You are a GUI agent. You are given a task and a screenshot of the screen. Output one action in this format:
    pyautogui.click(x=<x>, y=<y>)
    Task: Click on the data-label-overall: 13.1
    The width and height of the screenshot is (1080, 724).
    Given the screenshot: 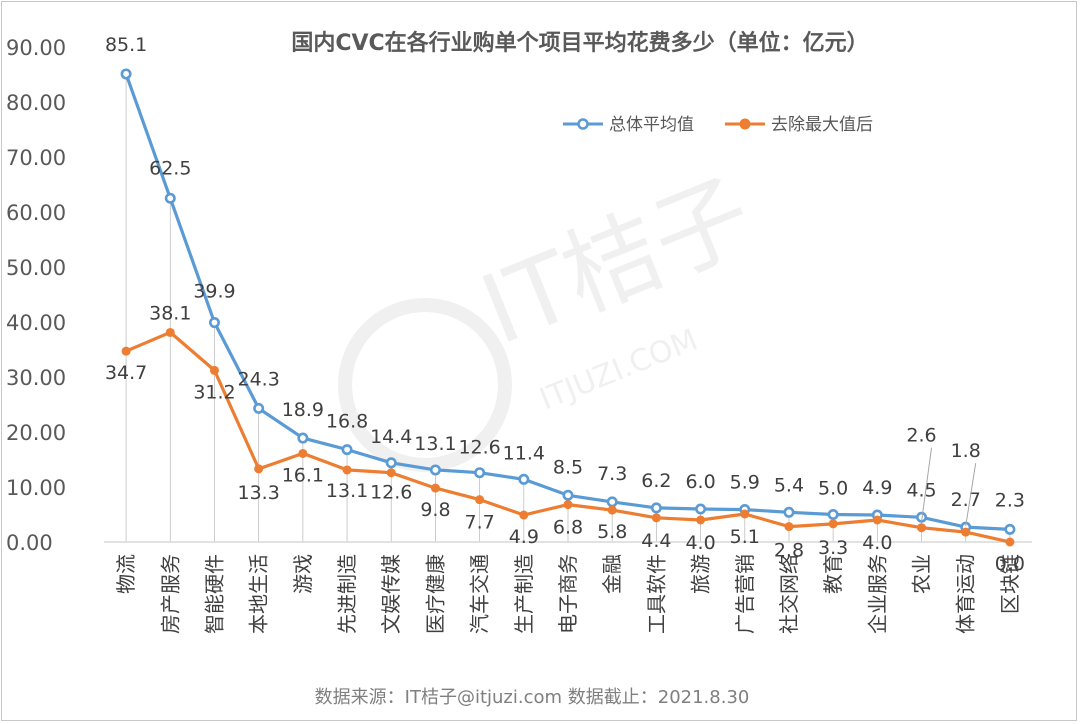 What is the action you would take?
    pyautogui.click(x=435, y=444)
    